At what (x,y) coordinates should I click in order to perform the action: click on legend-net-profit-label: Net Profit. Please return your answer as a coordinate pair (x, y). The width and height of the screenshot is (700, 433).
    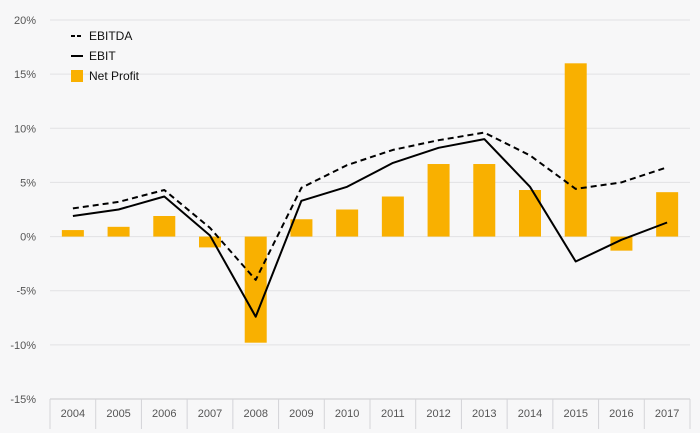
    Looking at the image, I should click on (114, 76).